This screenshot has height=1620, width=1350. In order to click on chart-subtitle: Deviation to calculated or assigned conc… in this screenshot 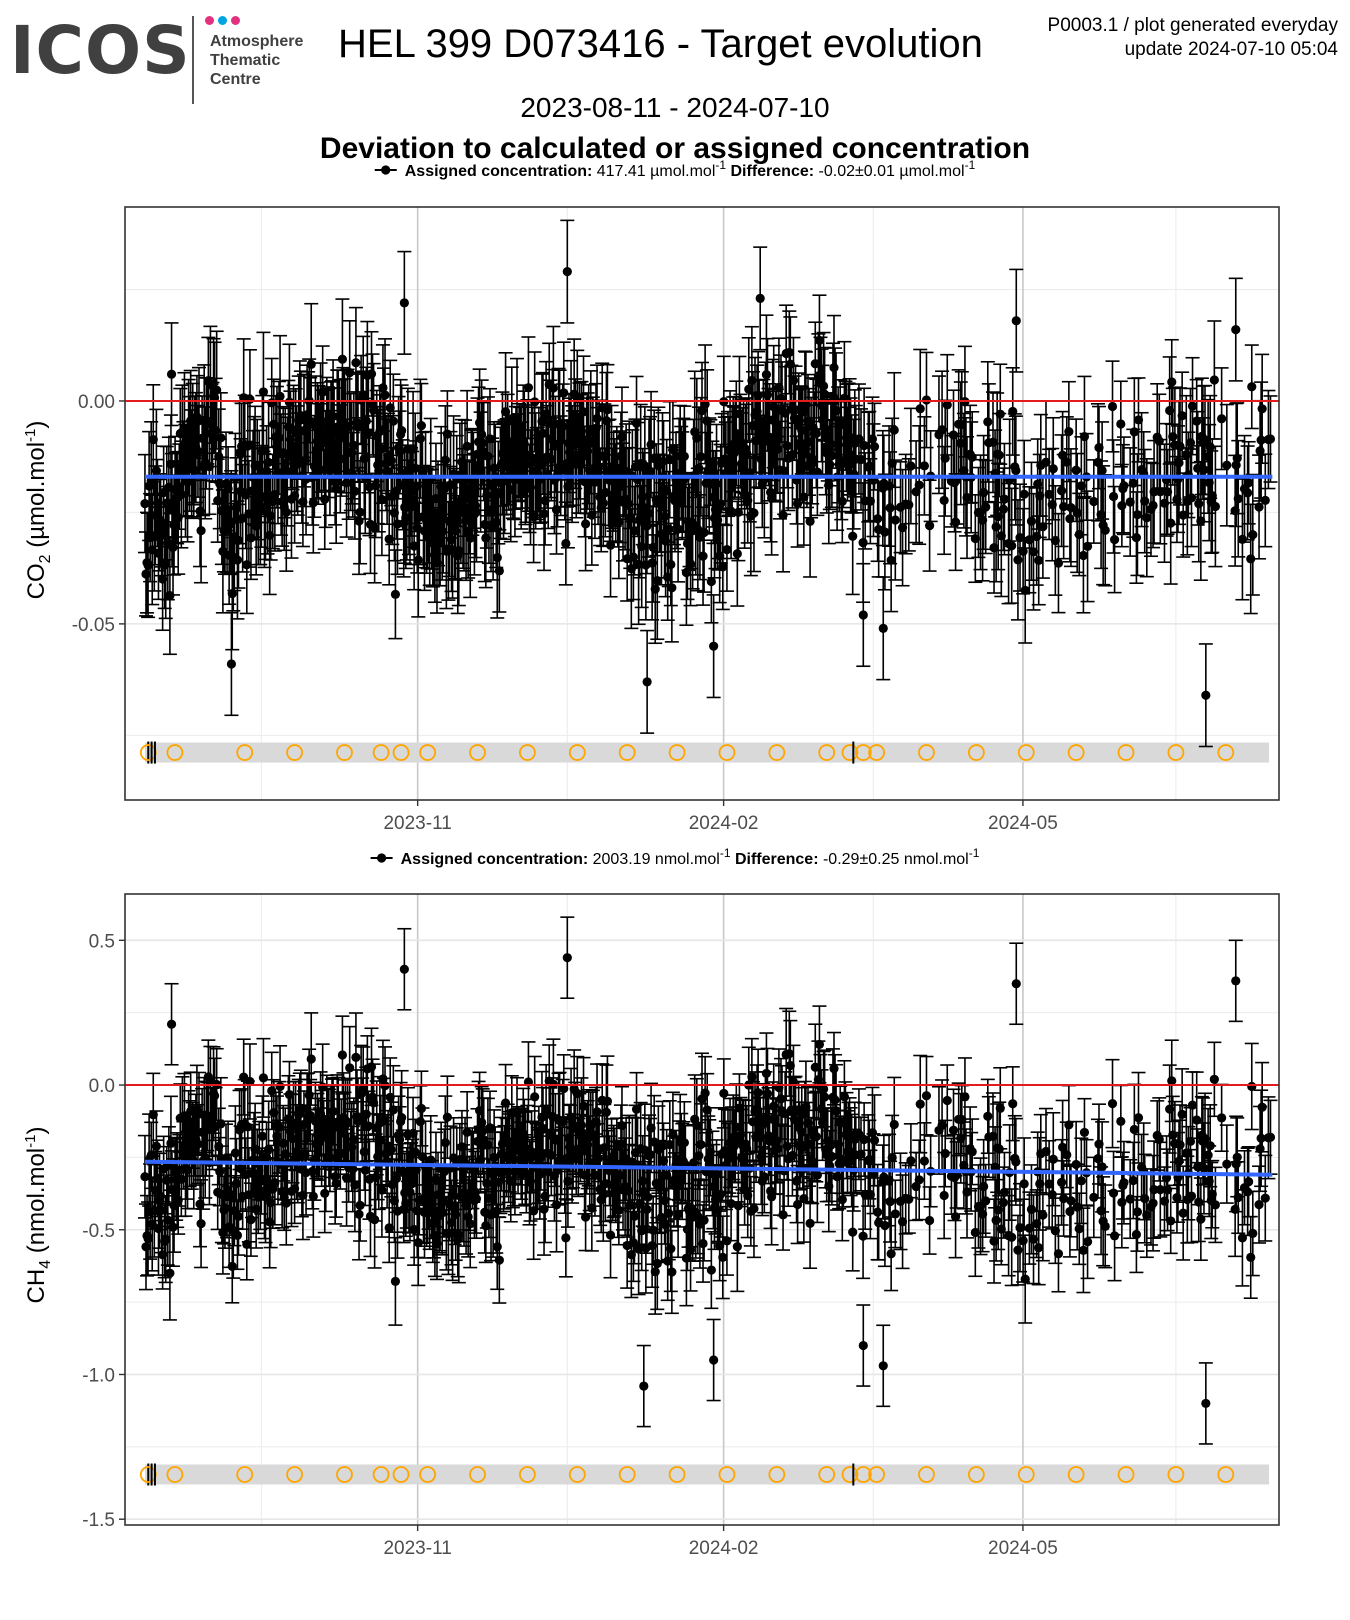, I will do `click(675, 148)`.